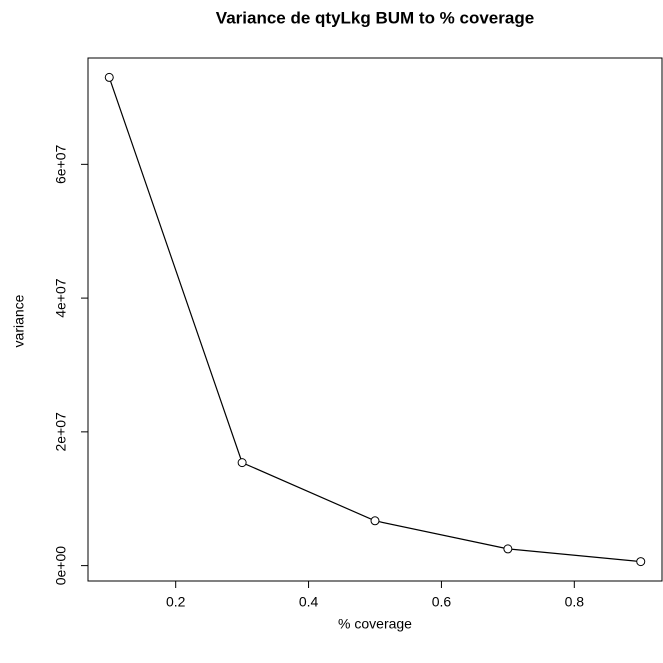  I want to click on x-tick-label: 0.4, so click(309, 602).